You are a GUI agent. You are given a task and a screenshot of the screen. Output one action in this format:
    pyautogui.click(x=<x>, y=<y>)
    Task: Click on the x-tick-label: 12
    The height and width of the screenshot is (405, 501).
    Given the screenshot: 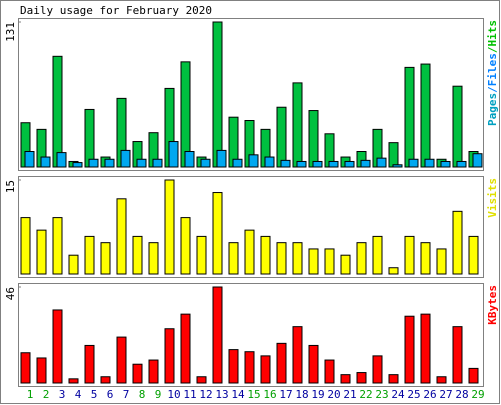 What is the action you would take?
    pyautogui.click(x=205, y=394)
    